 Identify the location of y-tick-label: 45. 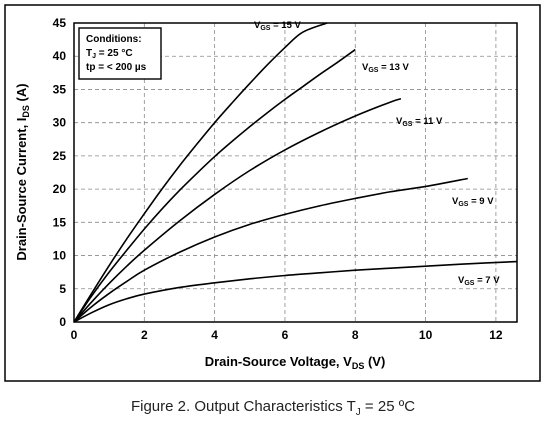
(60, 23).